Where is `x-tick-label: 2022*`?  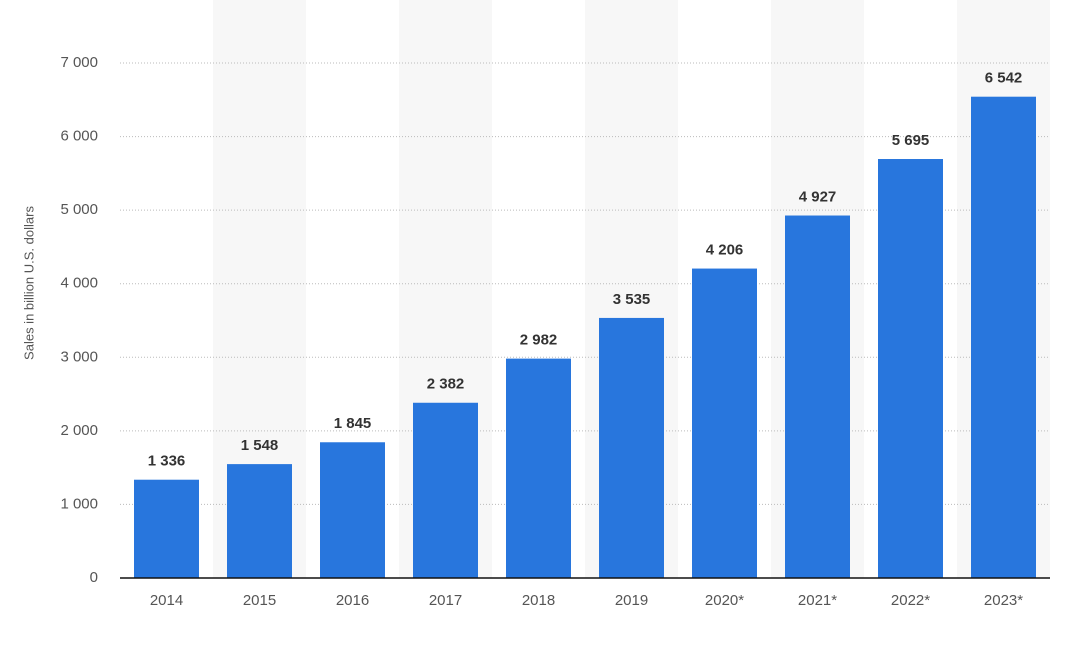
x-tick-label: 2022* is located at coordinates (910, 600).